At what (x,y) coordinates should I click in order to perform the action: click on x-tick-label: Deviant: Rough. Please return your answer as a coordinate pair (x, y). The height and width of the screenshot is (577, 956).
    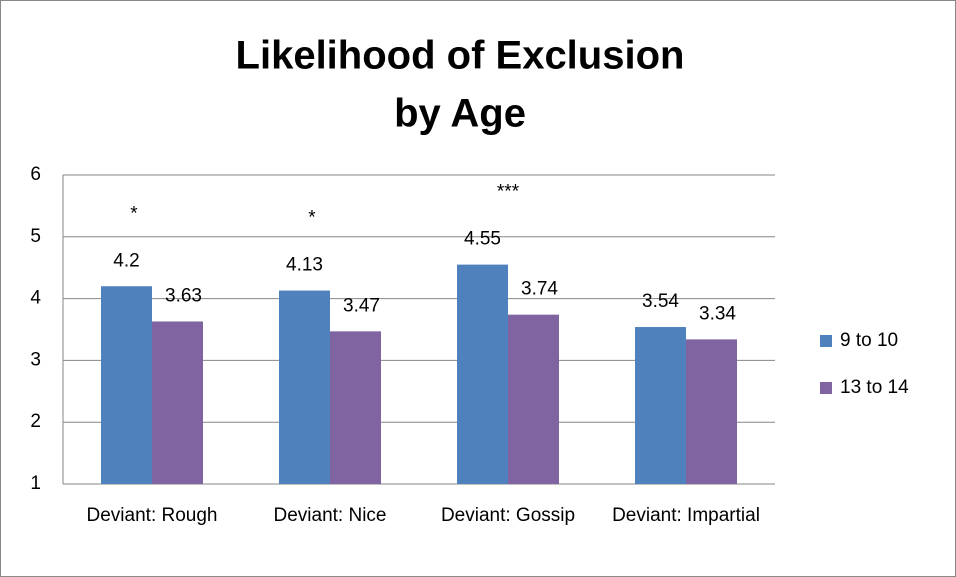
    Looking at the image, I should click on (152, 515).